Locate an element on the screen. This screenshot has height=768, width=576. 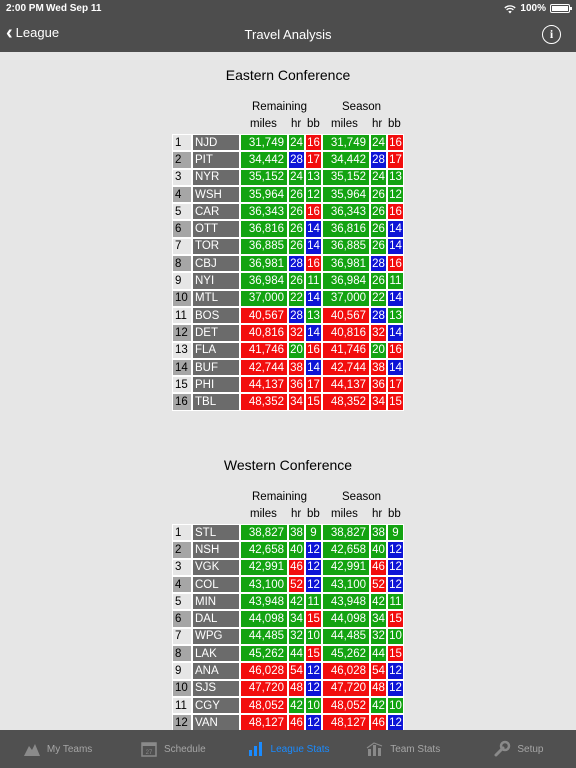
remaining-miles-cell: 47,720 is located at coordinates (264, 688).